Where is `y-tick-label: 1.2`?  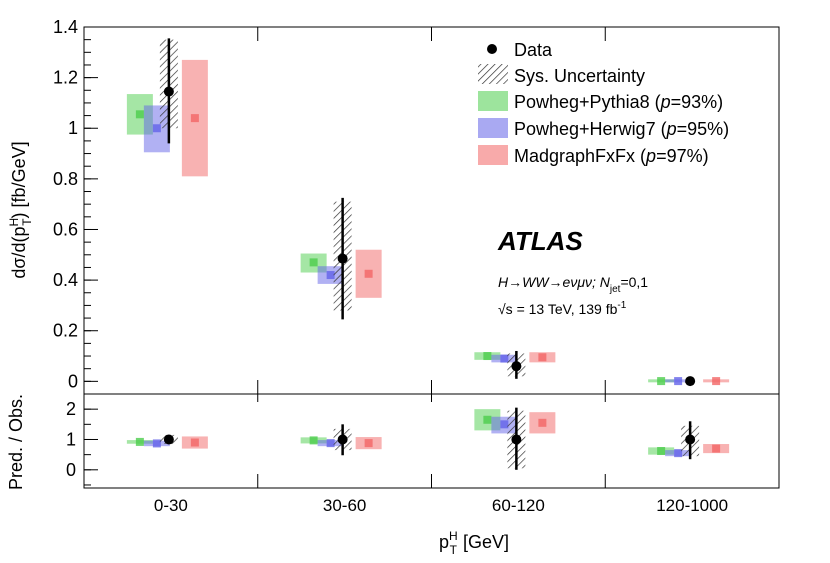 y-tick-label: 1.2 is located at coordinates (65, 78).